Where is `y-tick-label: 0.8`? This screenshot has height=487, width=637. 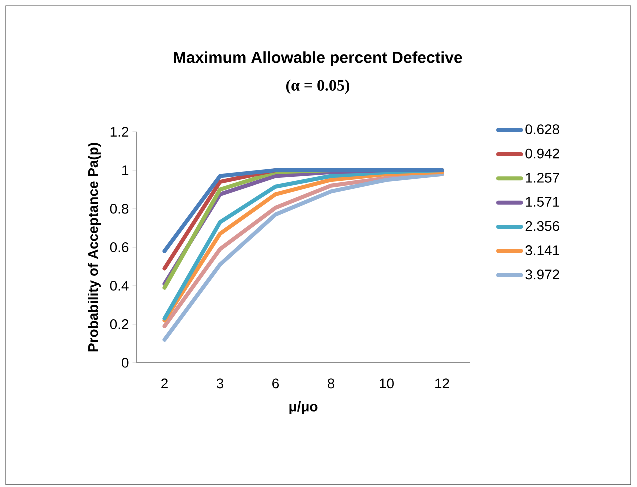 y-tick-label: 0.8 is located at coordinates (119, 209).